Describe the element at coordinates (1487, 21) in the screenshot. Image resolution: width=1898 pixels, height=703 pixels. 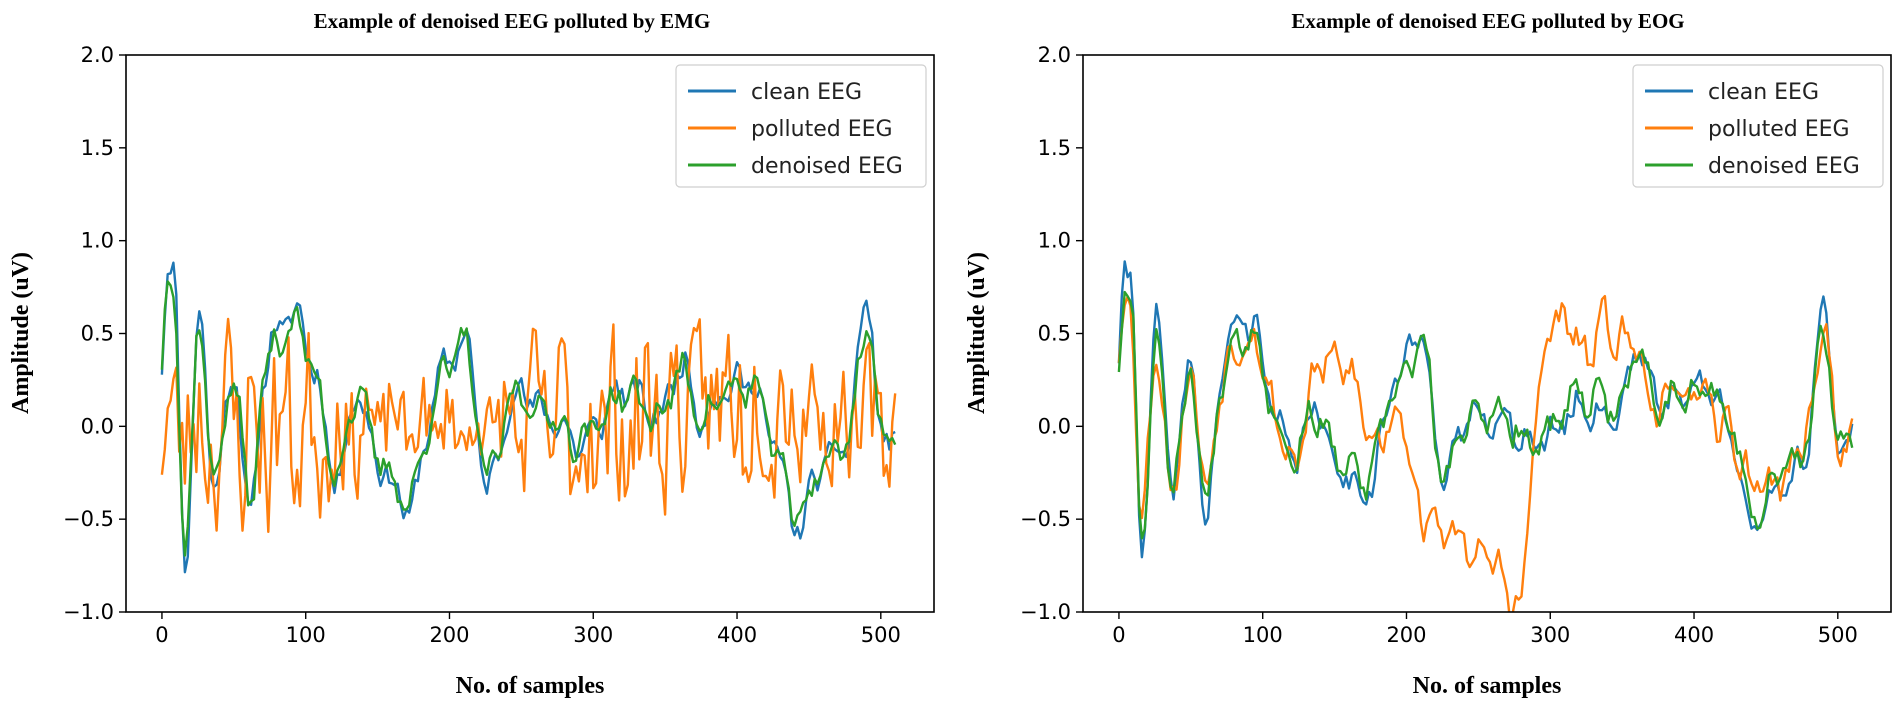
I see `chart-title: Example of denoised EEG polluted by EOG` at that location.